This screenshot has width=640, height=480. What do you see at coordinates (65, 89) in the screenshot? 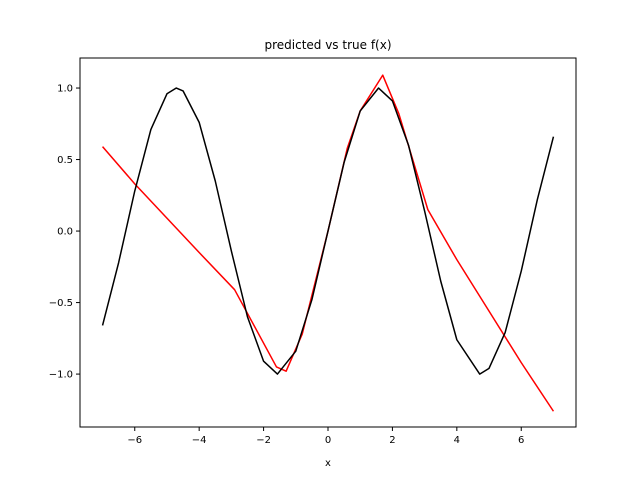
I see `y-tick-label: 1.0` at bounding box center [65, 89].